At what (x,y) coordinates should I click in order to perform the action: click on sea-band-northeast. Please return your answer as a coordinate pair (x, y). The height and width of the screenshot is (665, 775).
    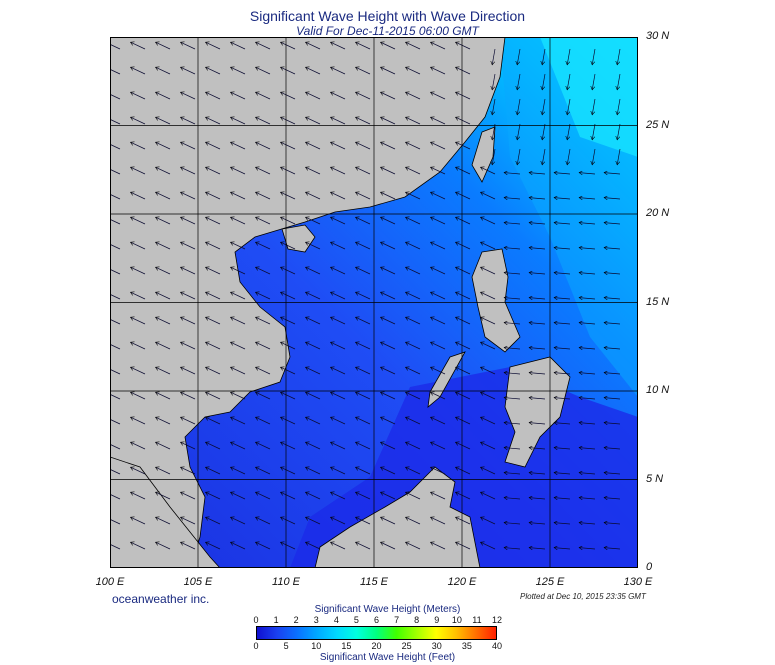
    Looking at the image, I should click on (589, 97).